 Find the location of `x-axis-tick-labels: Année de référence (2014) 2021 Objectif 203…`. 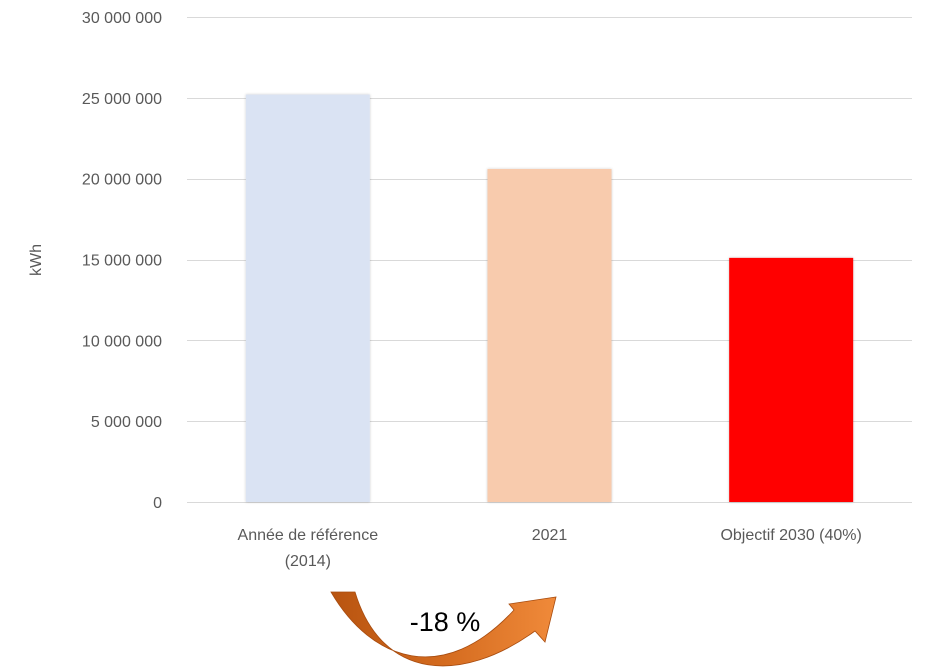

x-axis-tick-labels: Année de référence (2014) 2021 Objectif 203… is located at coordinates (550, 548).